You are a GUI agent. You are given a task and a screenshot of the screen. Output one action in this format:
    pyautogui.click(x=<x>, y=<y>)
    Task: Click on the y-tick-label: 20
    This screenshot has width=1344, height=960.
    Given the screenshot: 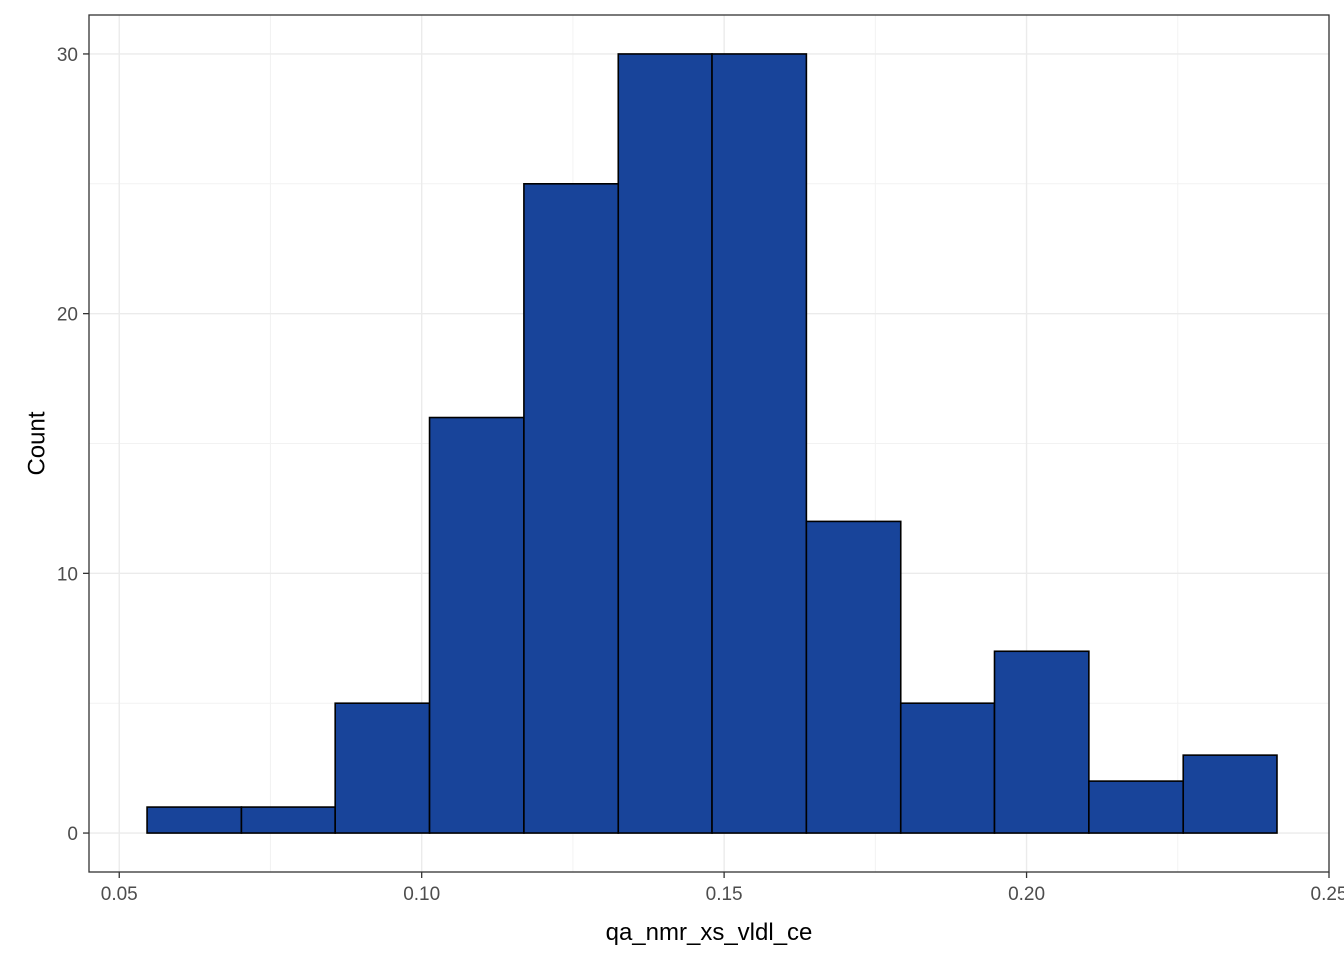 What is the action you would take?
    pyautogui.click(x=67, y=315)
    